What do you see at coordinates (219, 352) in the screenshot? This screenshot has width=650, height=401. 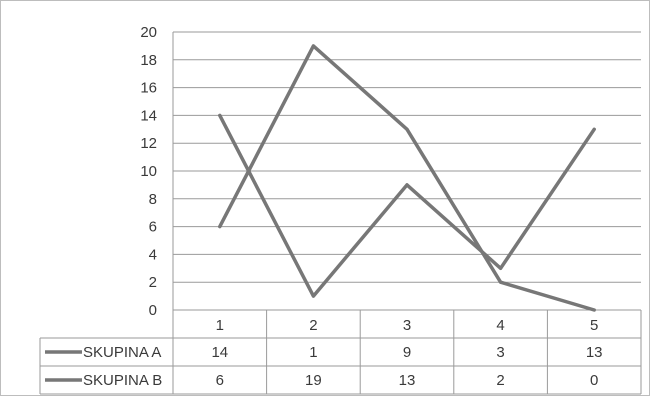 I see `data-table-value: 14` at bounding box center [219, 352].